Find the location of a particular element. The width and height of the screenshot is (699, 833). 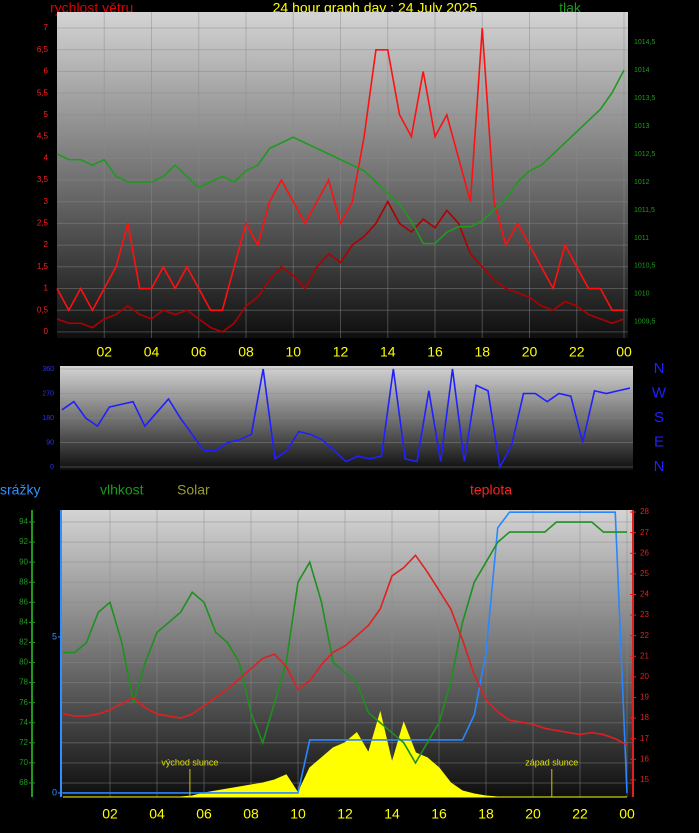

y-tick-label: 82 is located at coordinates (23, 642).